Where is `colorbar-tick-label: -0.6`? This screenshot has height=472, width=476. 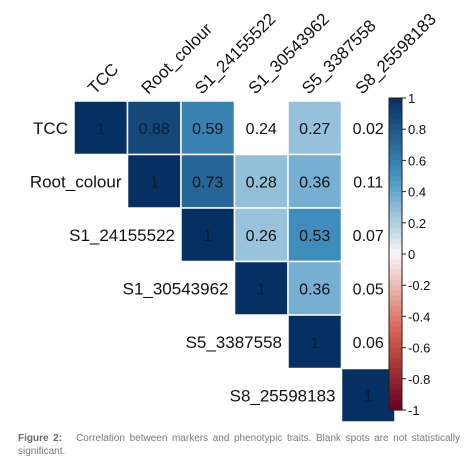
colorbar-tick-label: -0.6 is located at coordinates (419, 348).